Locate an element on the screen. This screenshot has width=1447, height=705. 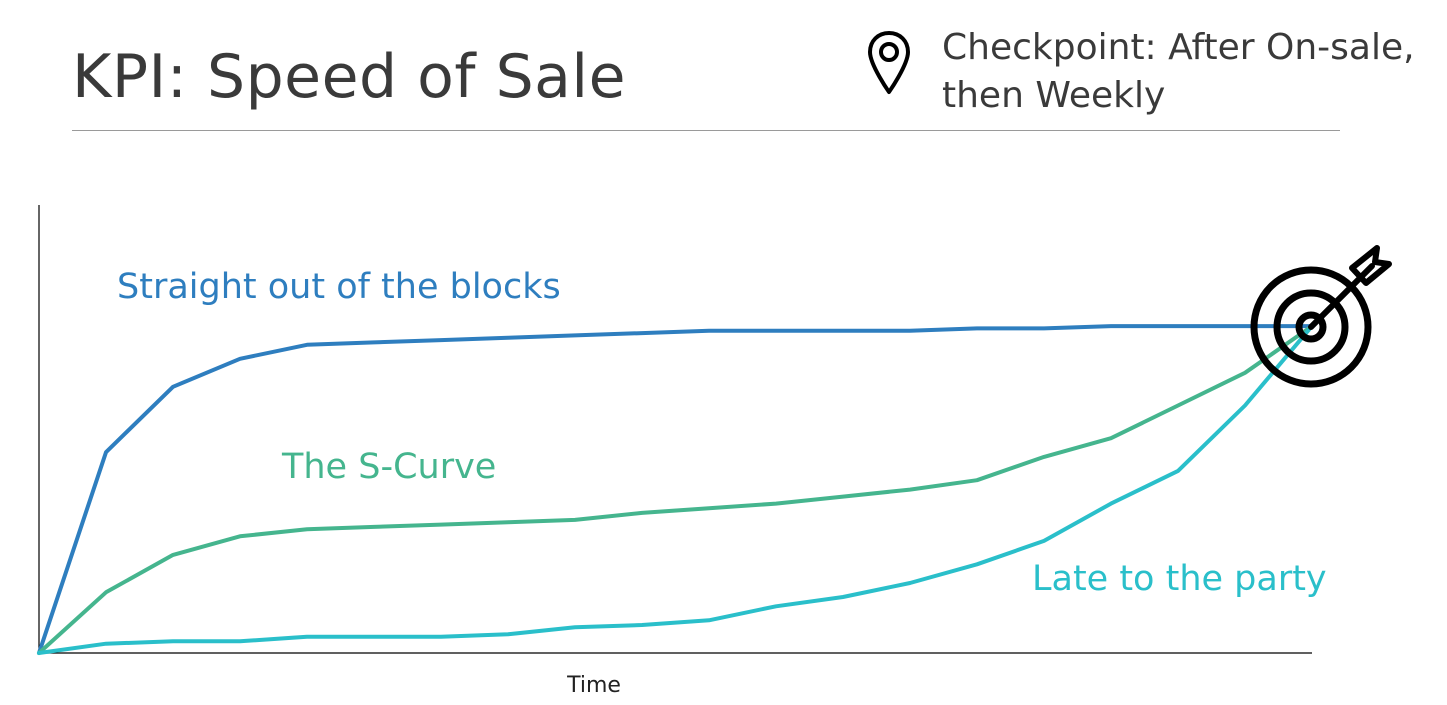
series-label-3: Late to the party is located at coordinates (1179, 579).